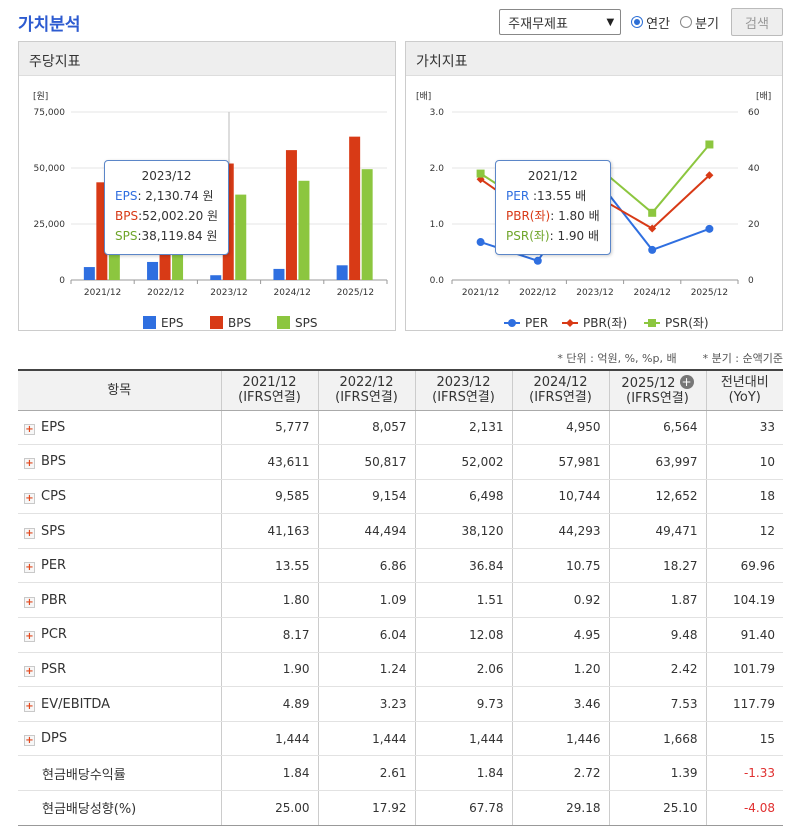 The image size is (795, 838). What do you see at coordinates (367, 497) in the screenshot?
I see `table-cell: 9,154` at bounding box center [367, 497].